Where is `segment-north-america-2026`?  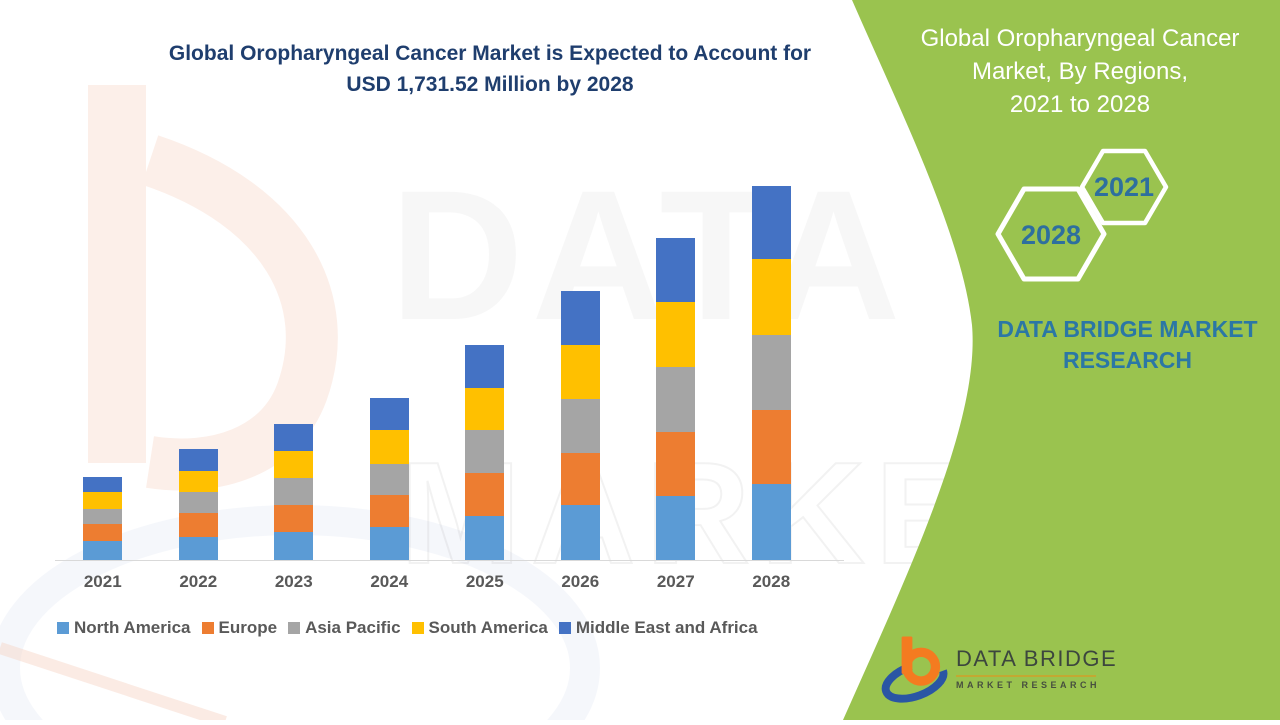
segment-north-america-2026 is located at coordinates (580, 532).